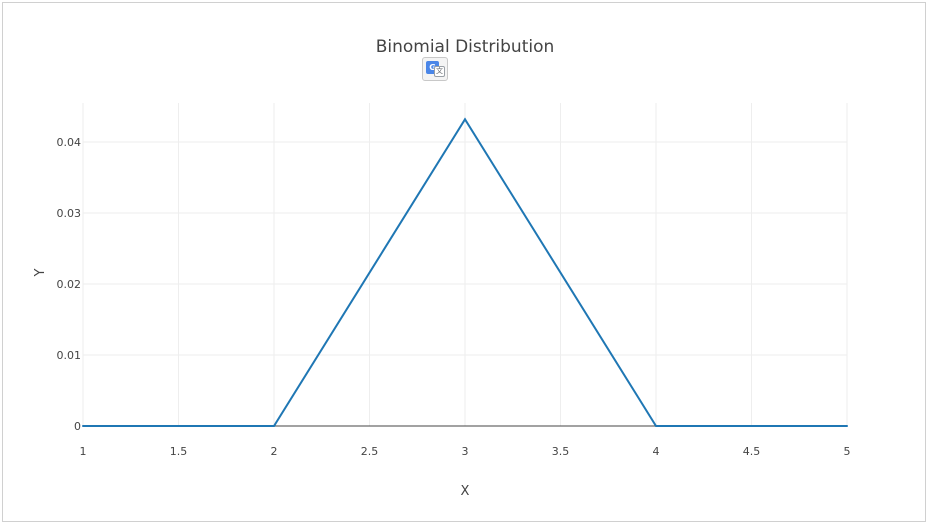 This screenshot has height=526, width=930. Describe the element at coordinates (77, 426) in the screenshot. I see `y-tick-label: 0` at that location.